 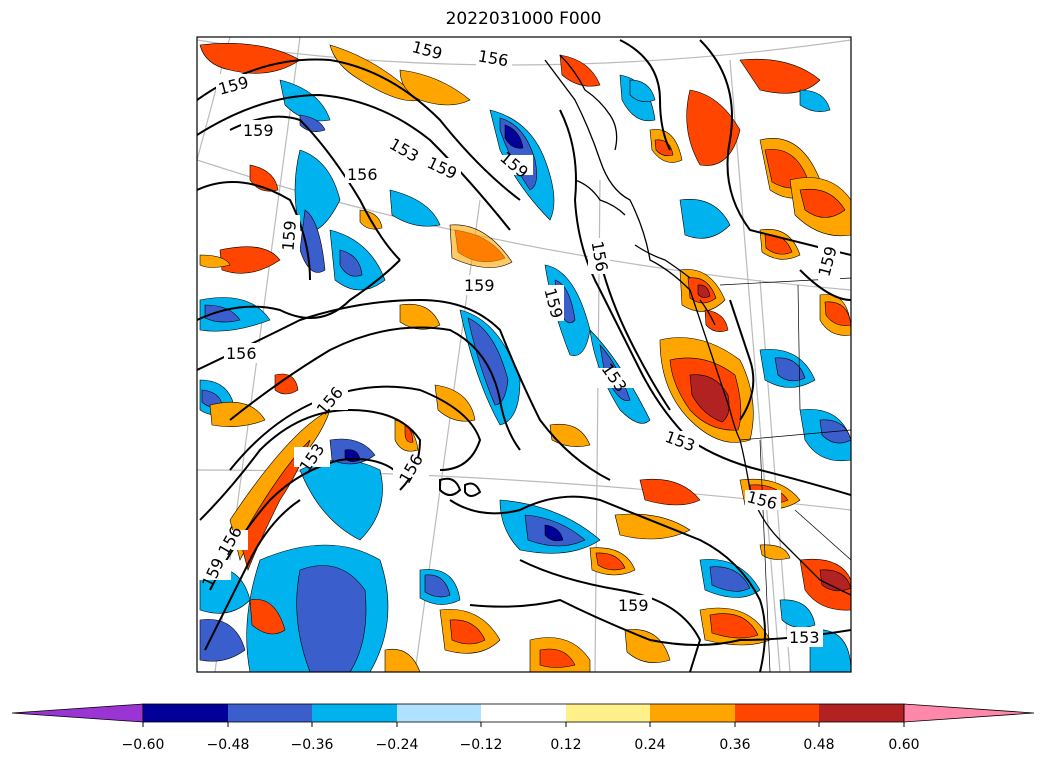 I want to click on colorbar-tick-label: −0.12, so click(x=481, y=745).